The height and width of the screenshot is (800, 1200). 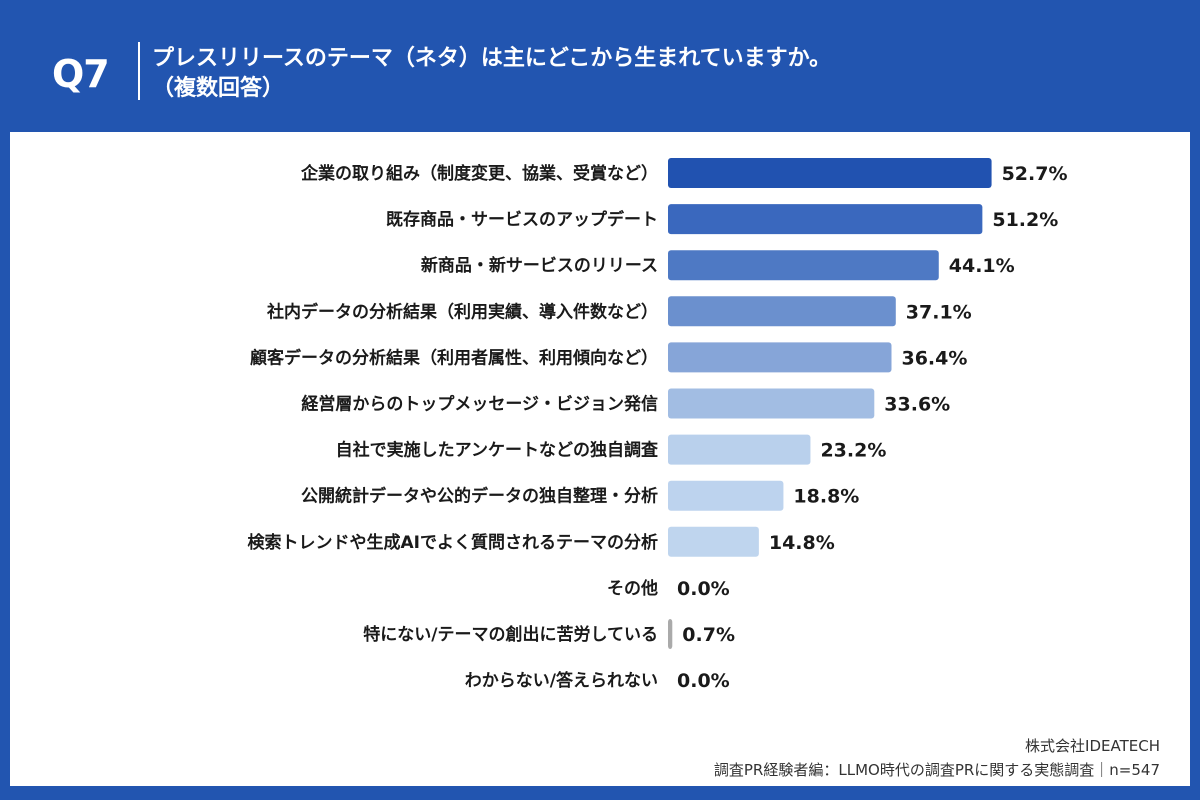 I want to click on category-label: 経営層からのトップメッセージ・ビジョン発信, so click(x=479, y=404).